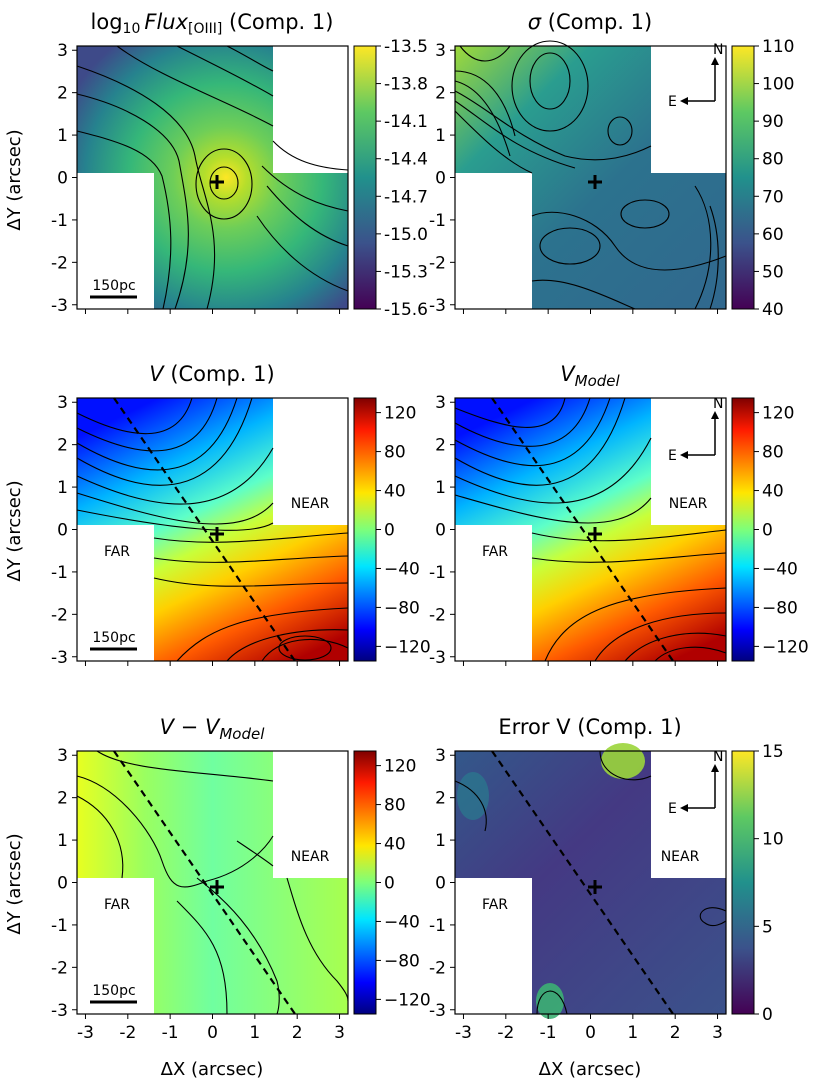 The height and width of the screenshot is (1089, 830). I want to click on colorbar-tick-label: −40, so click(402, 569).